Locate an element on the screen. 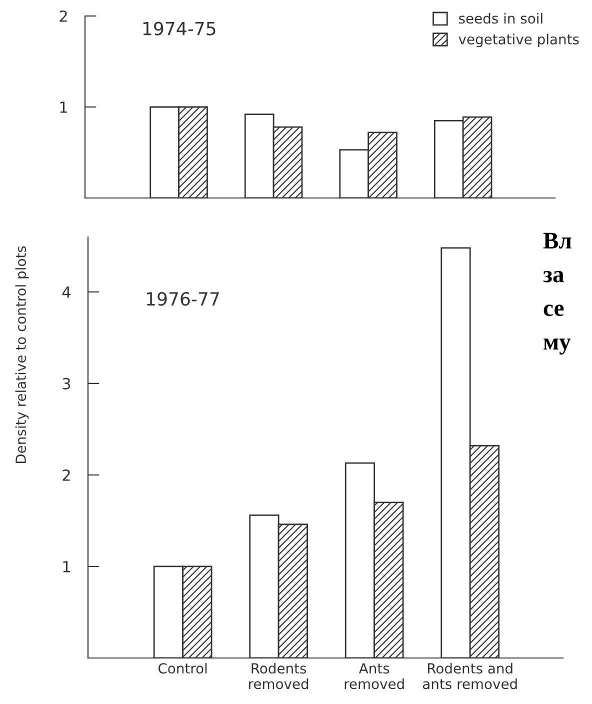  y-axis-title: Density relative to control plots is located at coordinates (22, 355).